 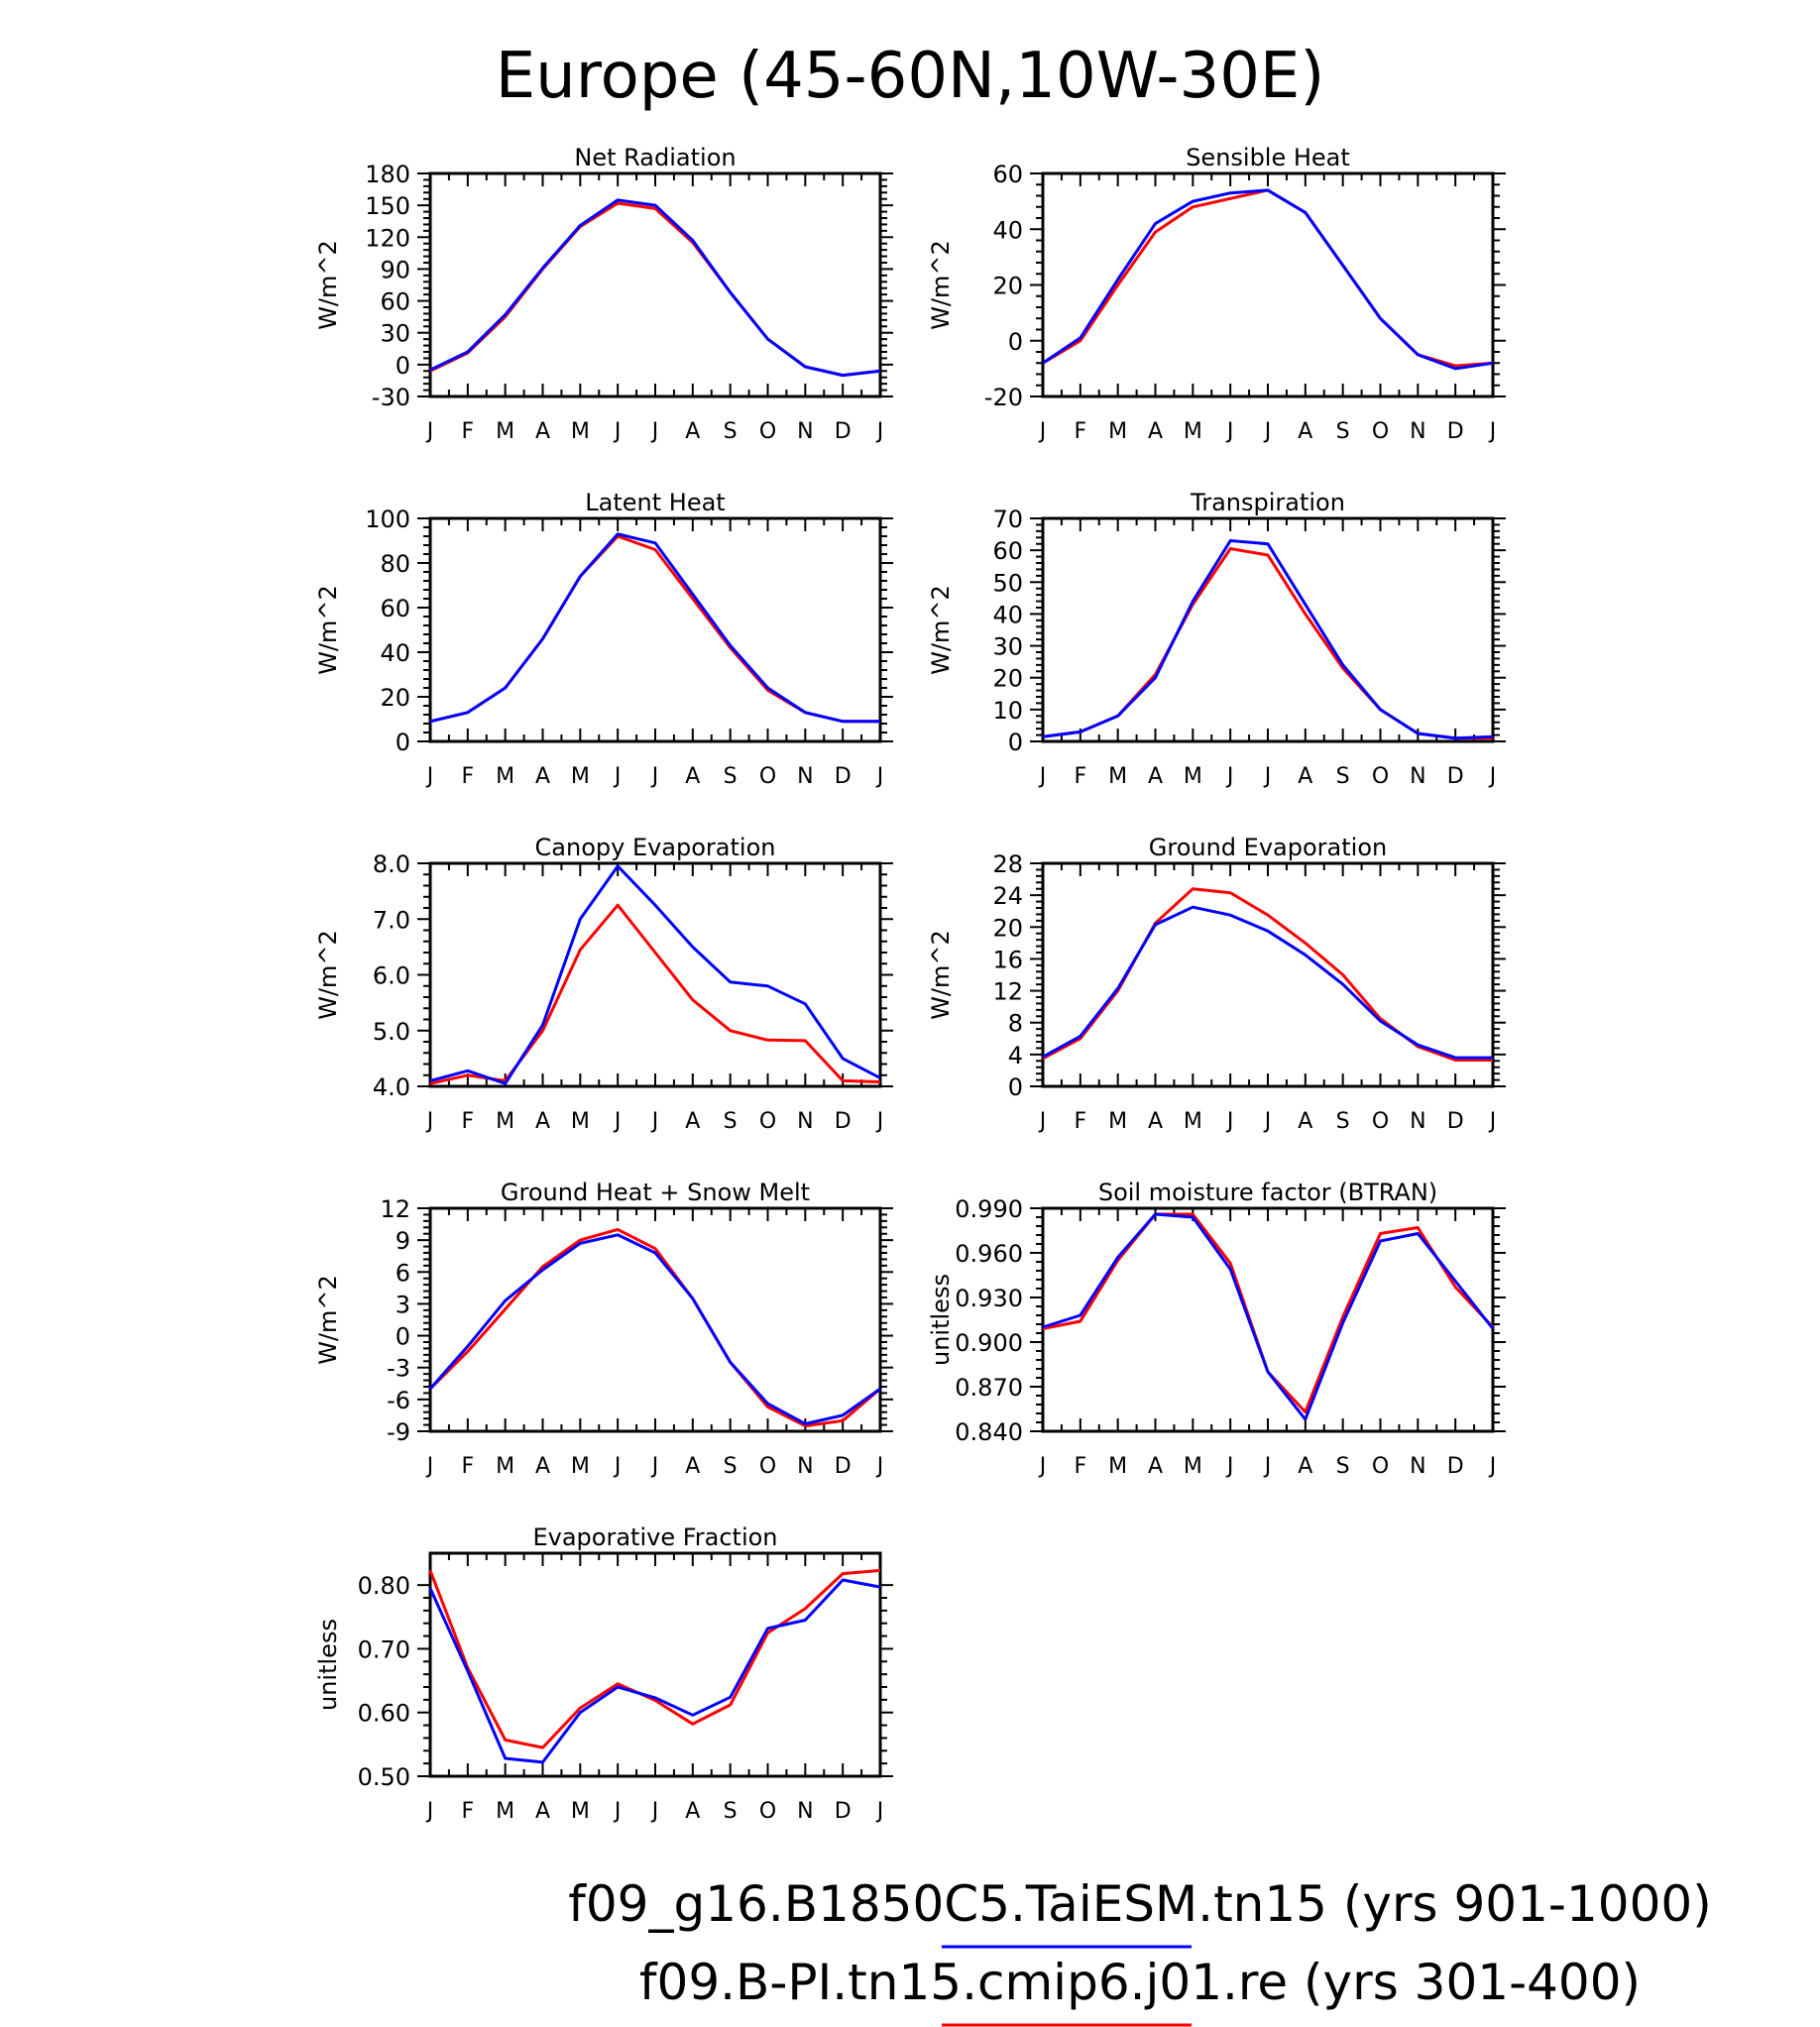 What do you see at coordinates (655, 975) in the screenshot?
I see `plot-frame` at bounding box center [655, 975].